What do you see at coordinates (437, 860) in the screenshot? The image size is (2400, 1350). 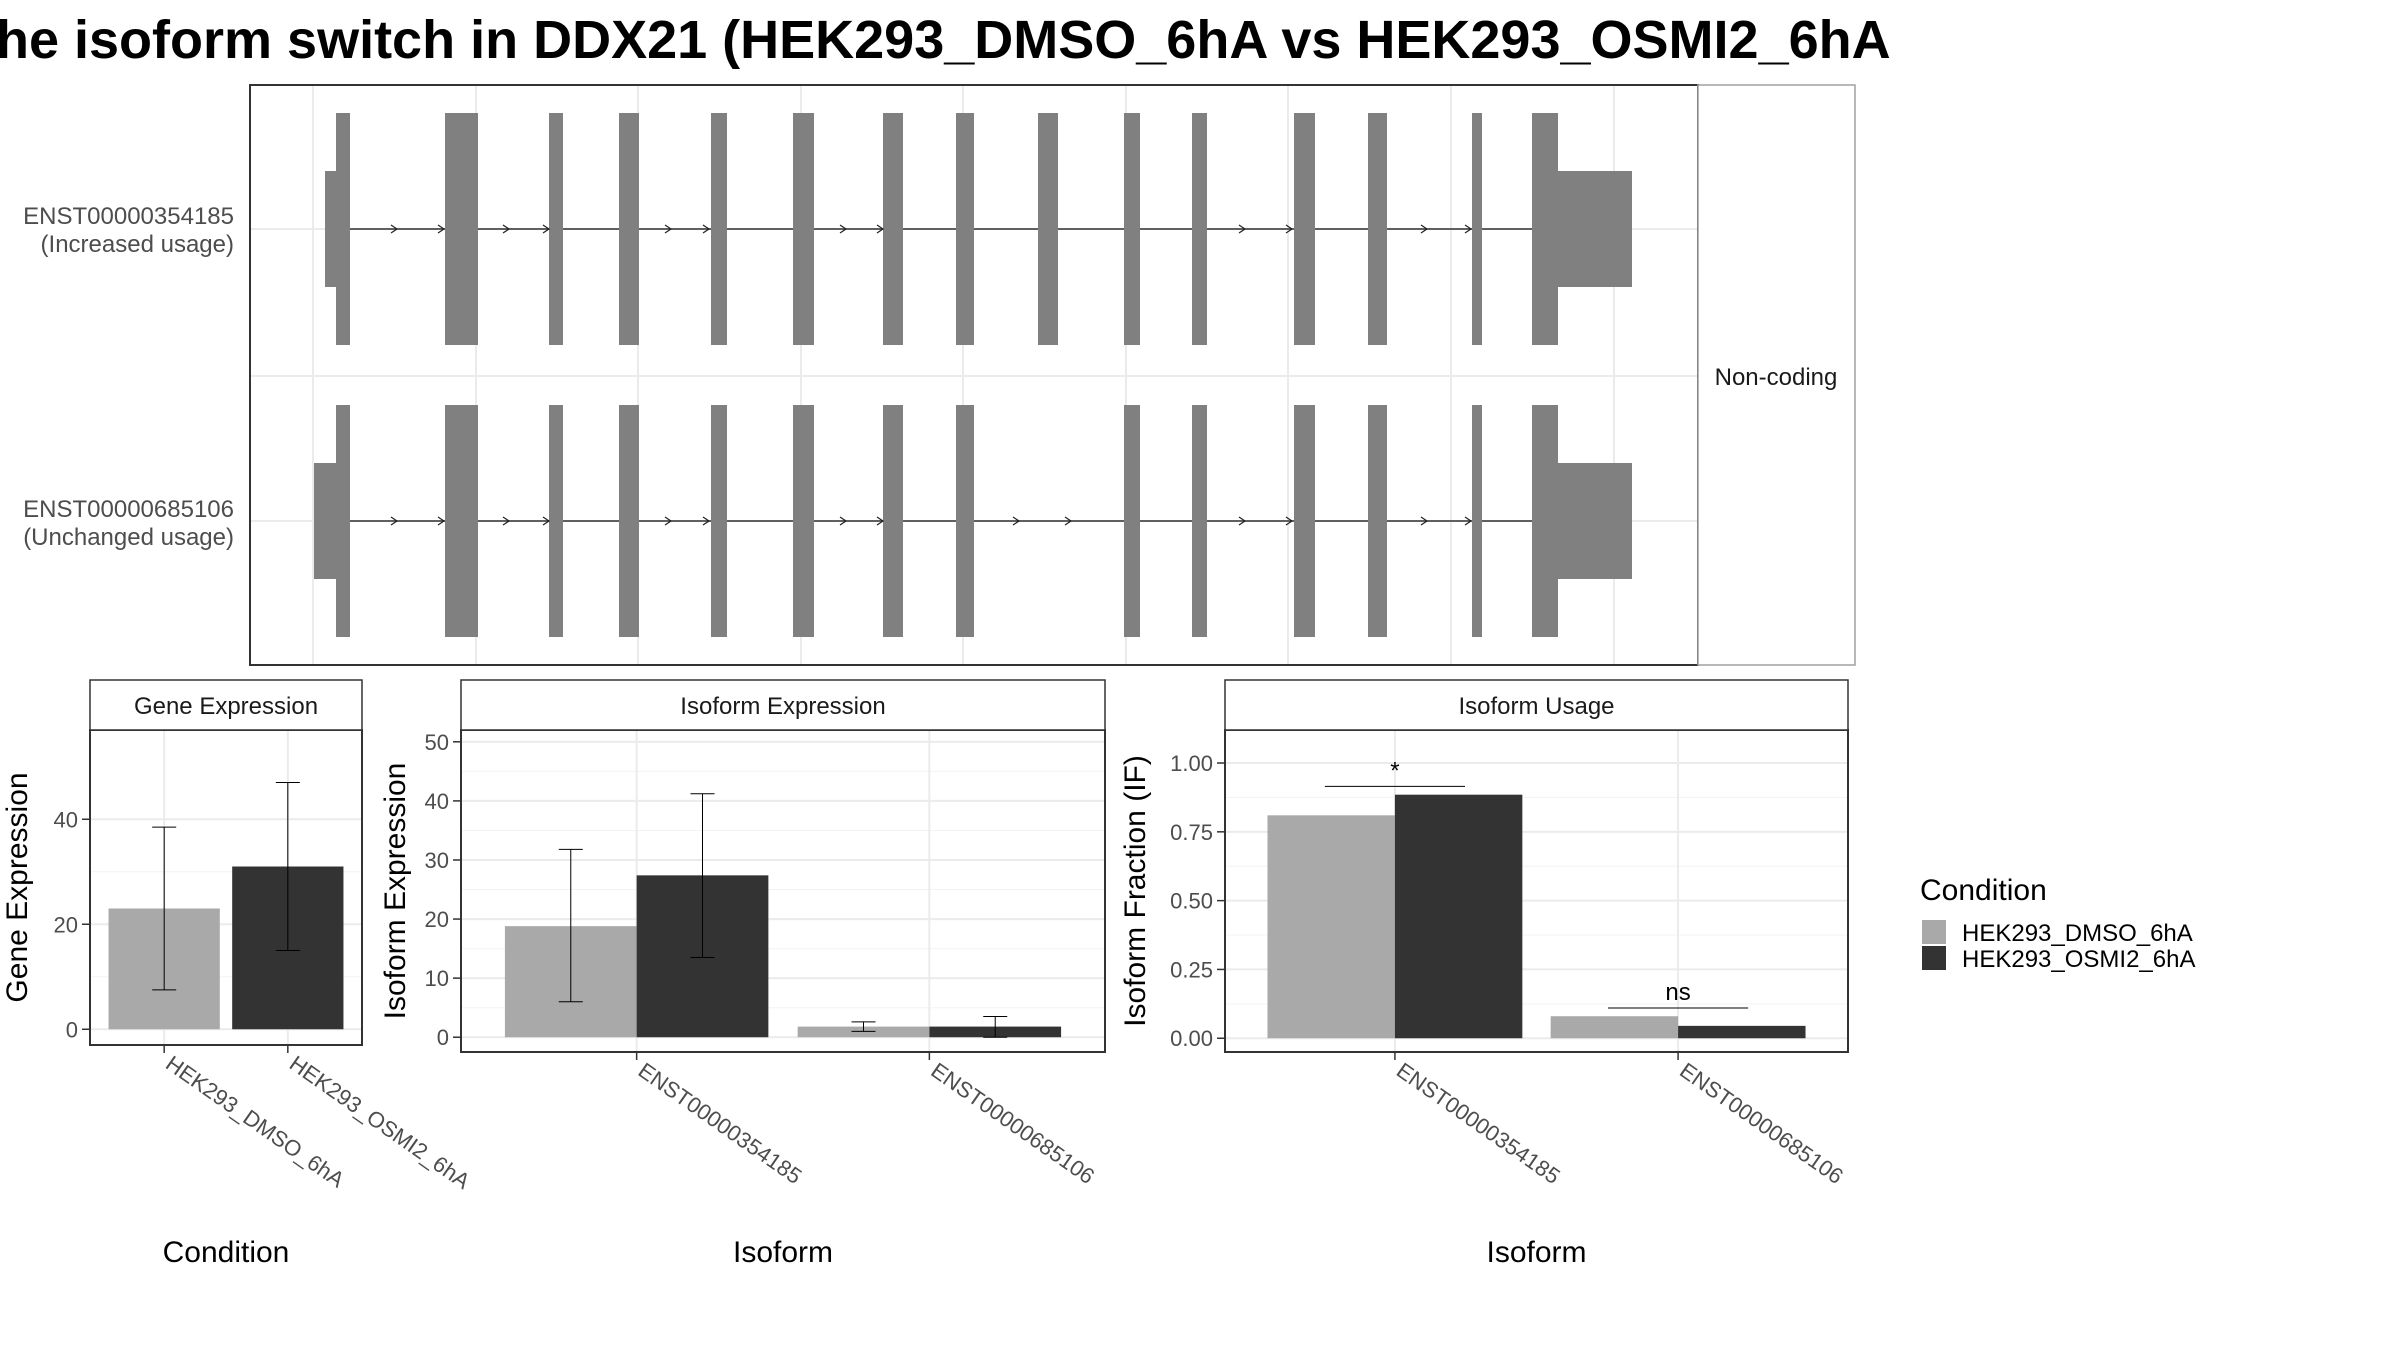 I see `y-tick-label: 30` at bounding box center [437, 860].